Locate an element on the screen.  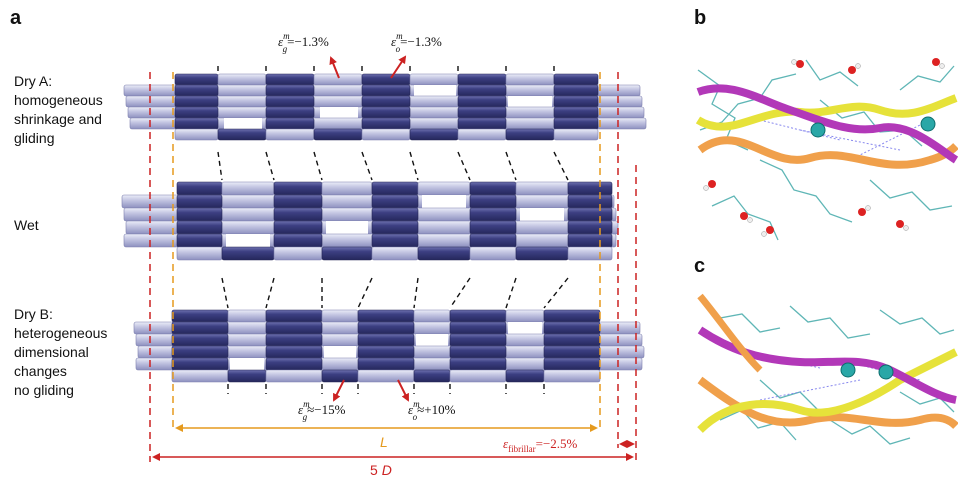
row-label-line: heterogeneous is located at coordinates (60, 333).